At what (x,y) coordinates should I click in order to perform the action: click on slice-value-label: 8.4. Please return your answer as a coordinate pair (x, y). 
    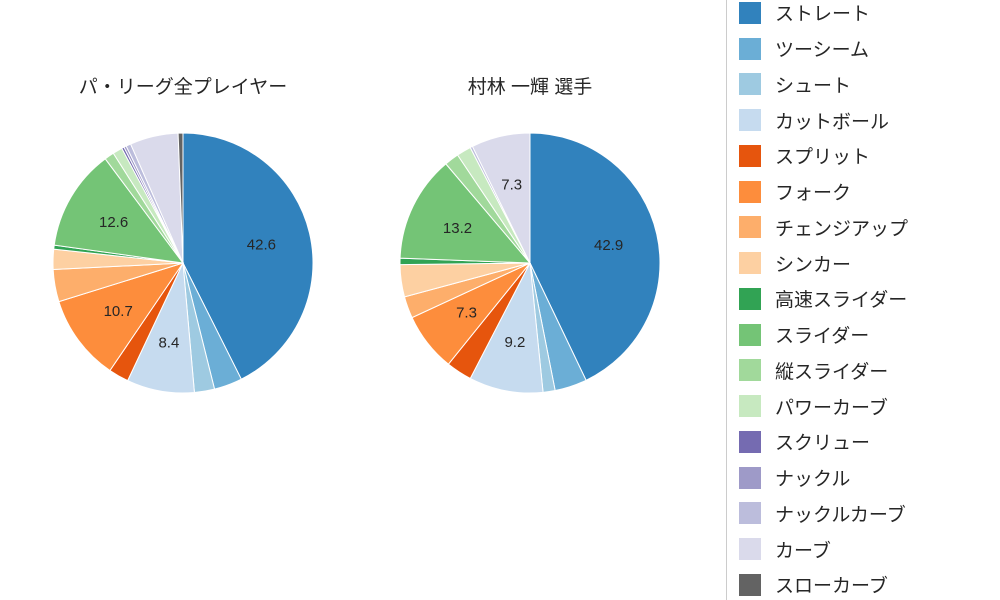
    Looking at the image, I should click on (168, 342).